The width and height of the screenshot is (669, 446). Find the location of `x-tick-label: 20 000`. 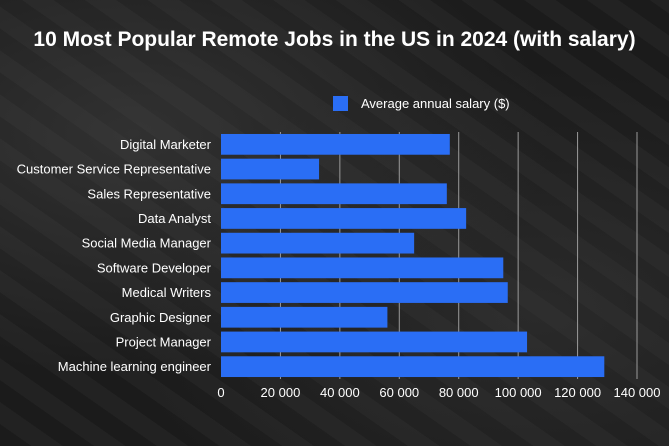

x-tick-label: 20 000 is located at coordinates (281, 392).